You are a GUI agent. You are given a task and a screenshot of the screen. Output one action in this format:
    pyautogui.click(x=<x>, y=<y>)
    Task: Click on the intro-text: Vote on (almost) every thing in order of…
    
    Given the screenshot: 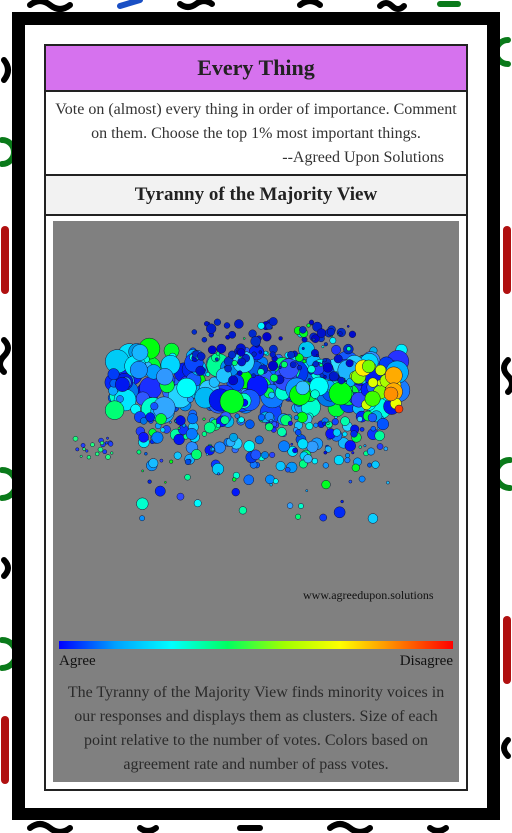 What is the action you would take?
    pyautogui.click(x=256, y=121)
    